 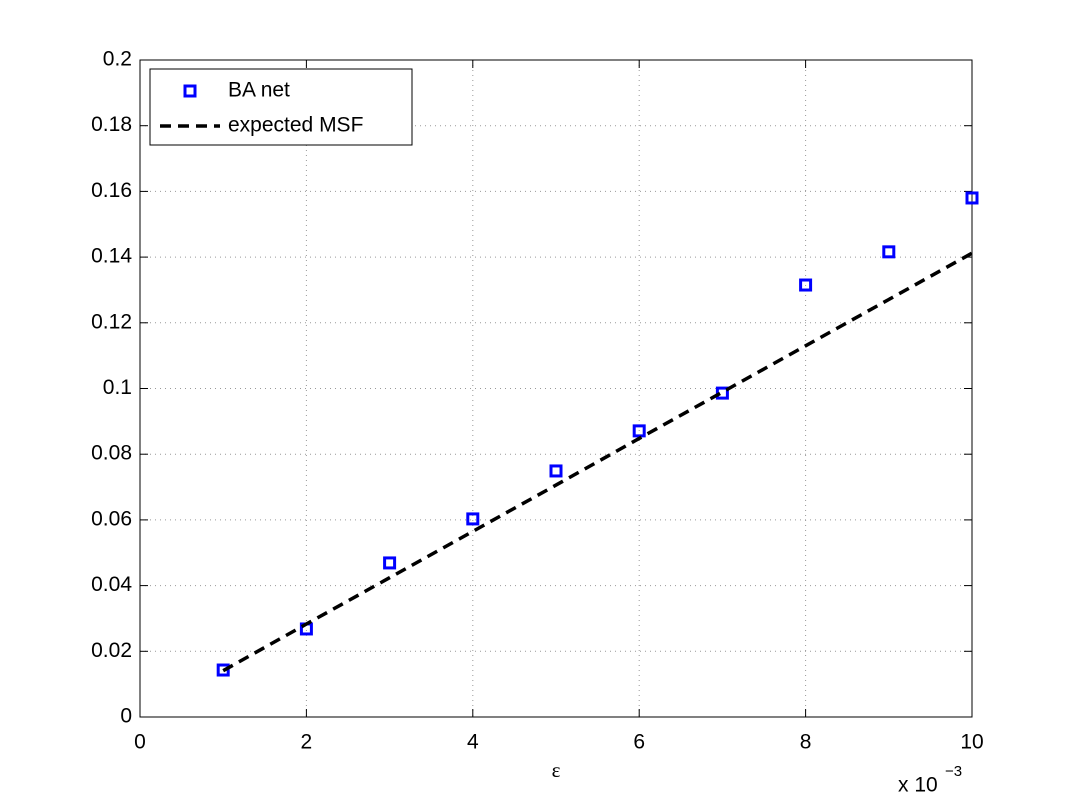 I want to click on x-tick-label: 10, so click(x=971, y=742).